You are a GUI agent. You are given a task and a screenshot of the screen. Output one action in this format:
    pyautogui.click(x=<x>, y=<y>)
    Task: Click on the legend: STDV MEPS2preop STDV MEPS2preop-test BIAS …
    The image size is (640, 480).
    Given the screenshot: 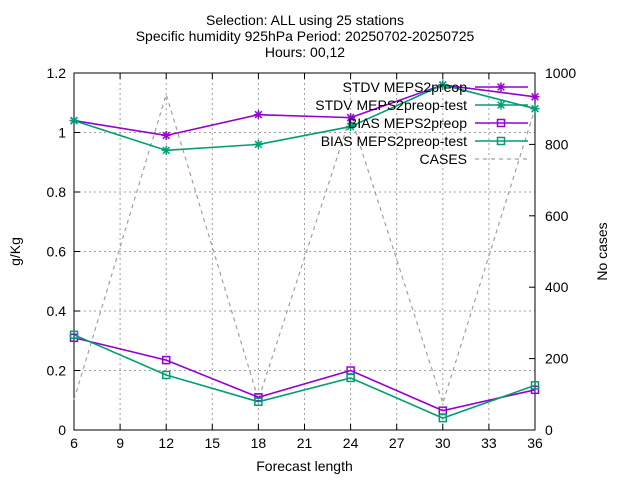 What is the action you would take?
    pyautogui.click(x=421, y=123)
    